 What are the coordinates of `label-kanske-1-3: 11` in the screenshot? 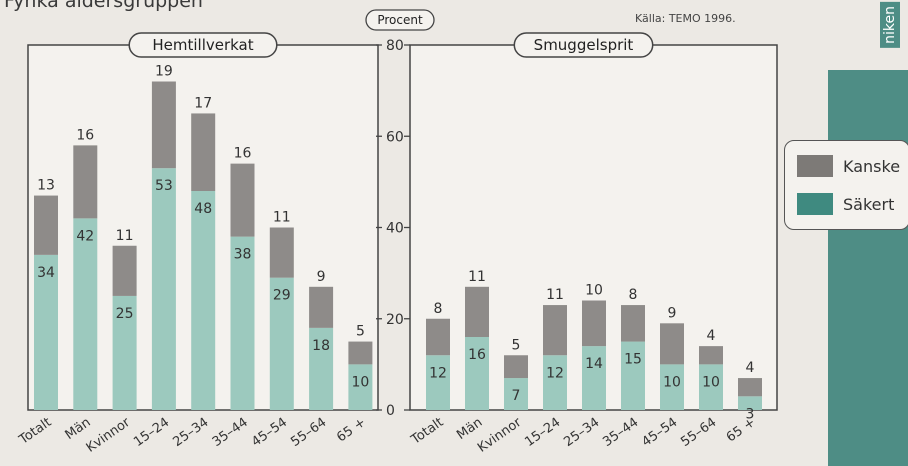 It's located at (555, 295).